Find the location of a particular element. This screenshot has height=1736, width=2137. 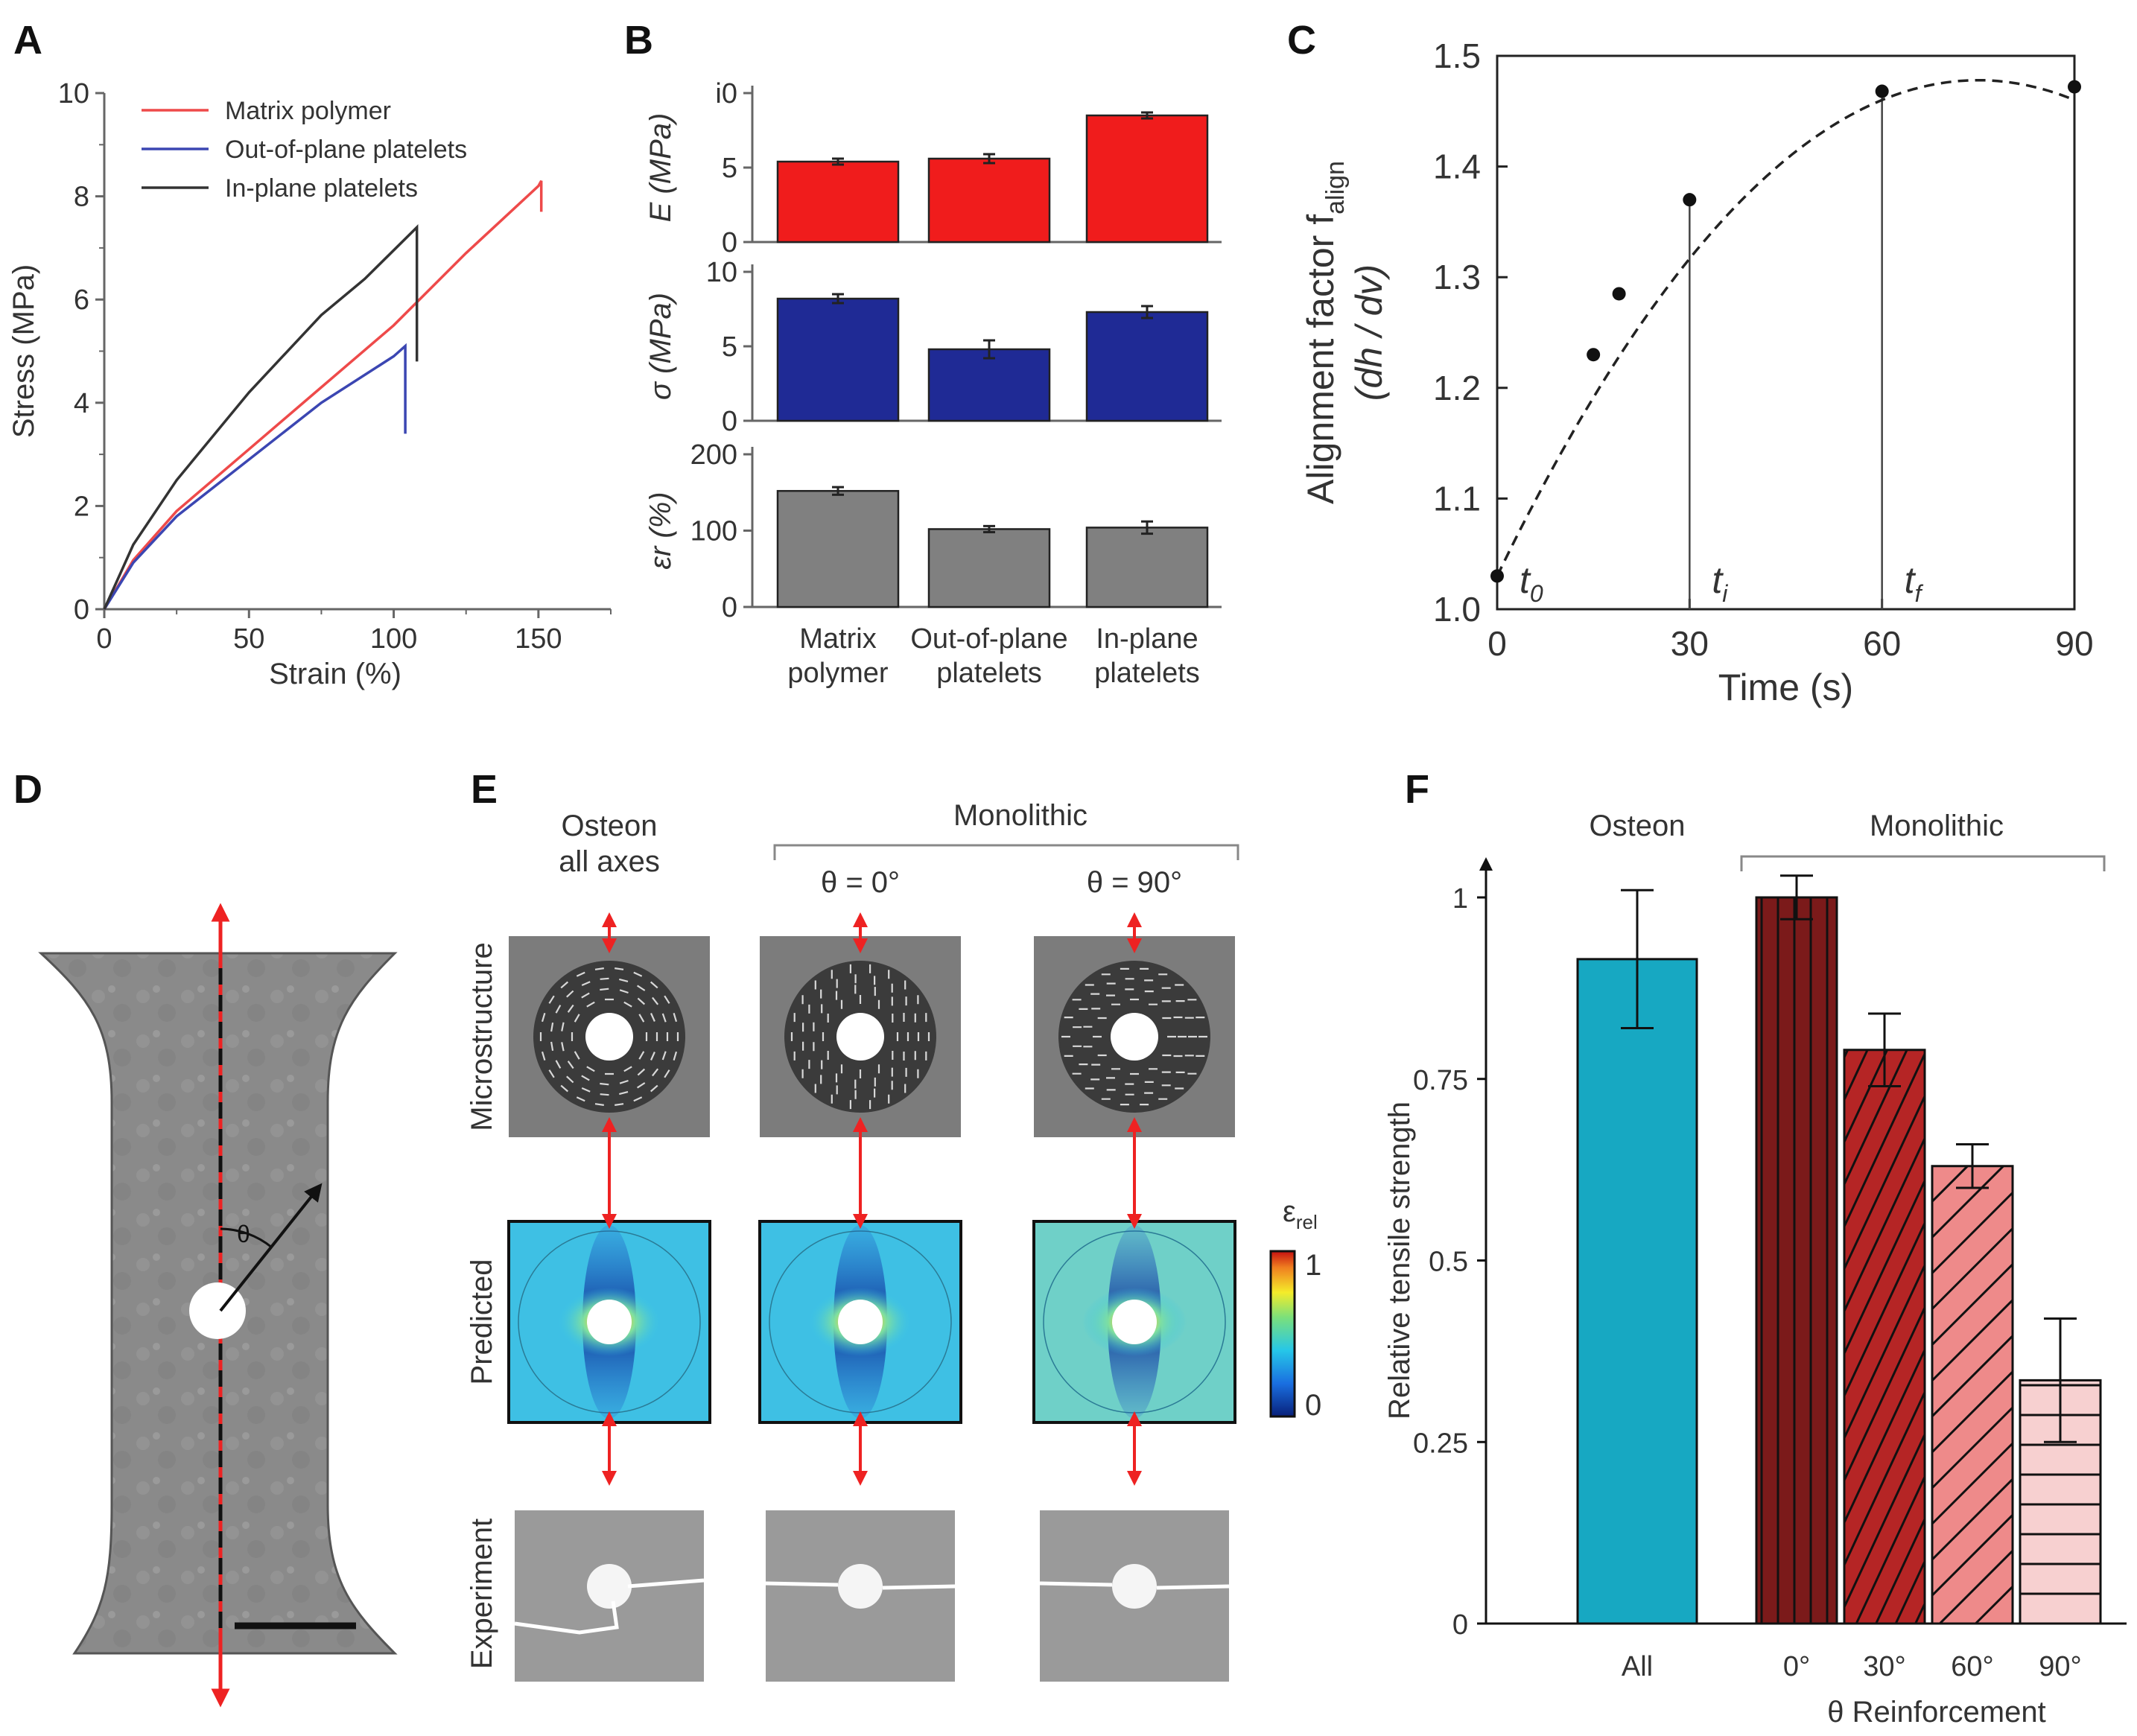

c-y-tick-label: 1.0 is located at coordinates (1457, 609).